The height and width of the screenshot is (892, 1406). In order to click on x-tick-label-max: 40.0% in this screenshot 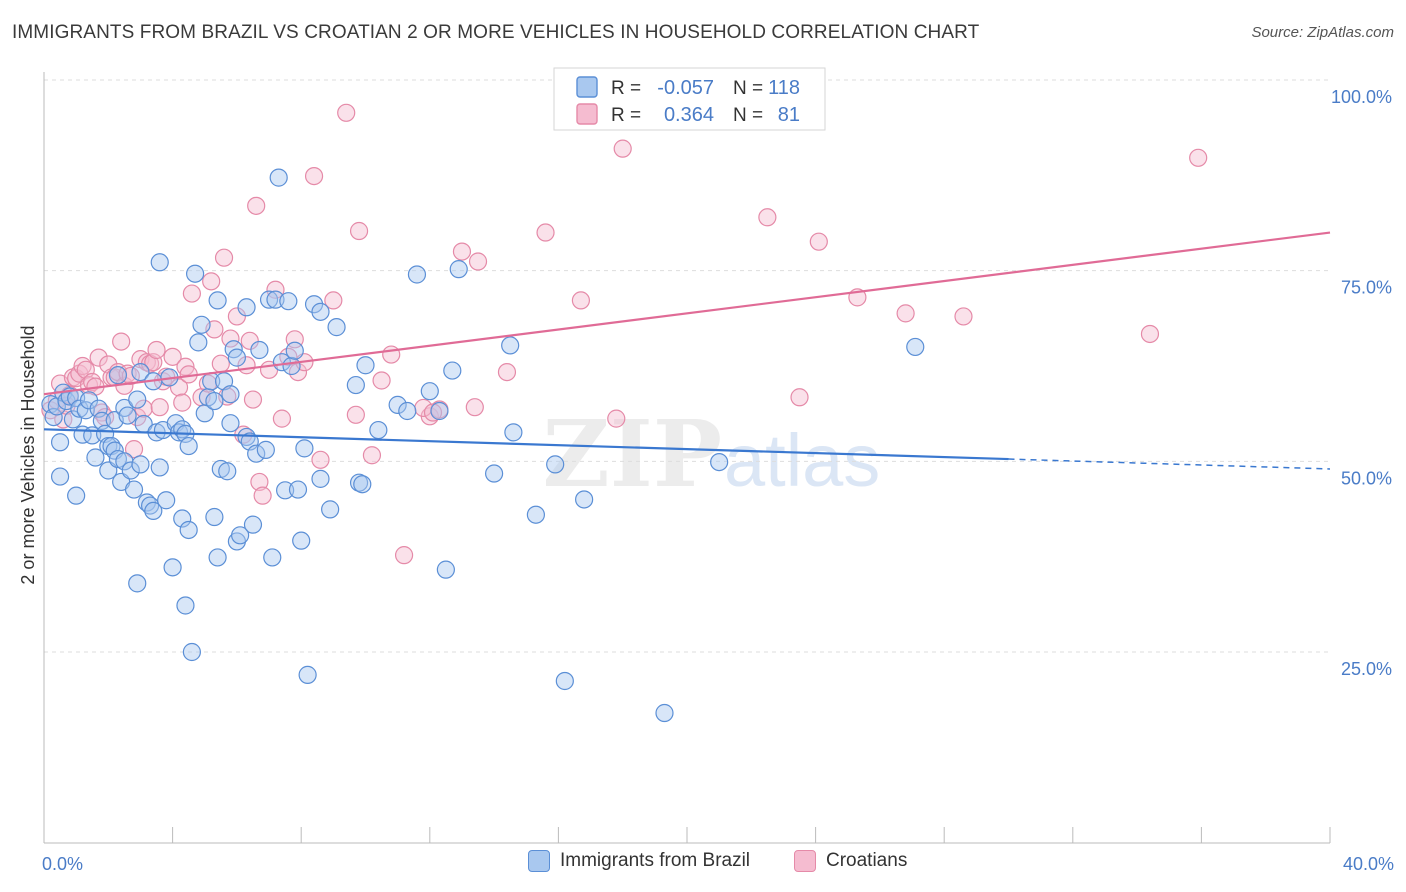, I will do `click(1368, 864)`.